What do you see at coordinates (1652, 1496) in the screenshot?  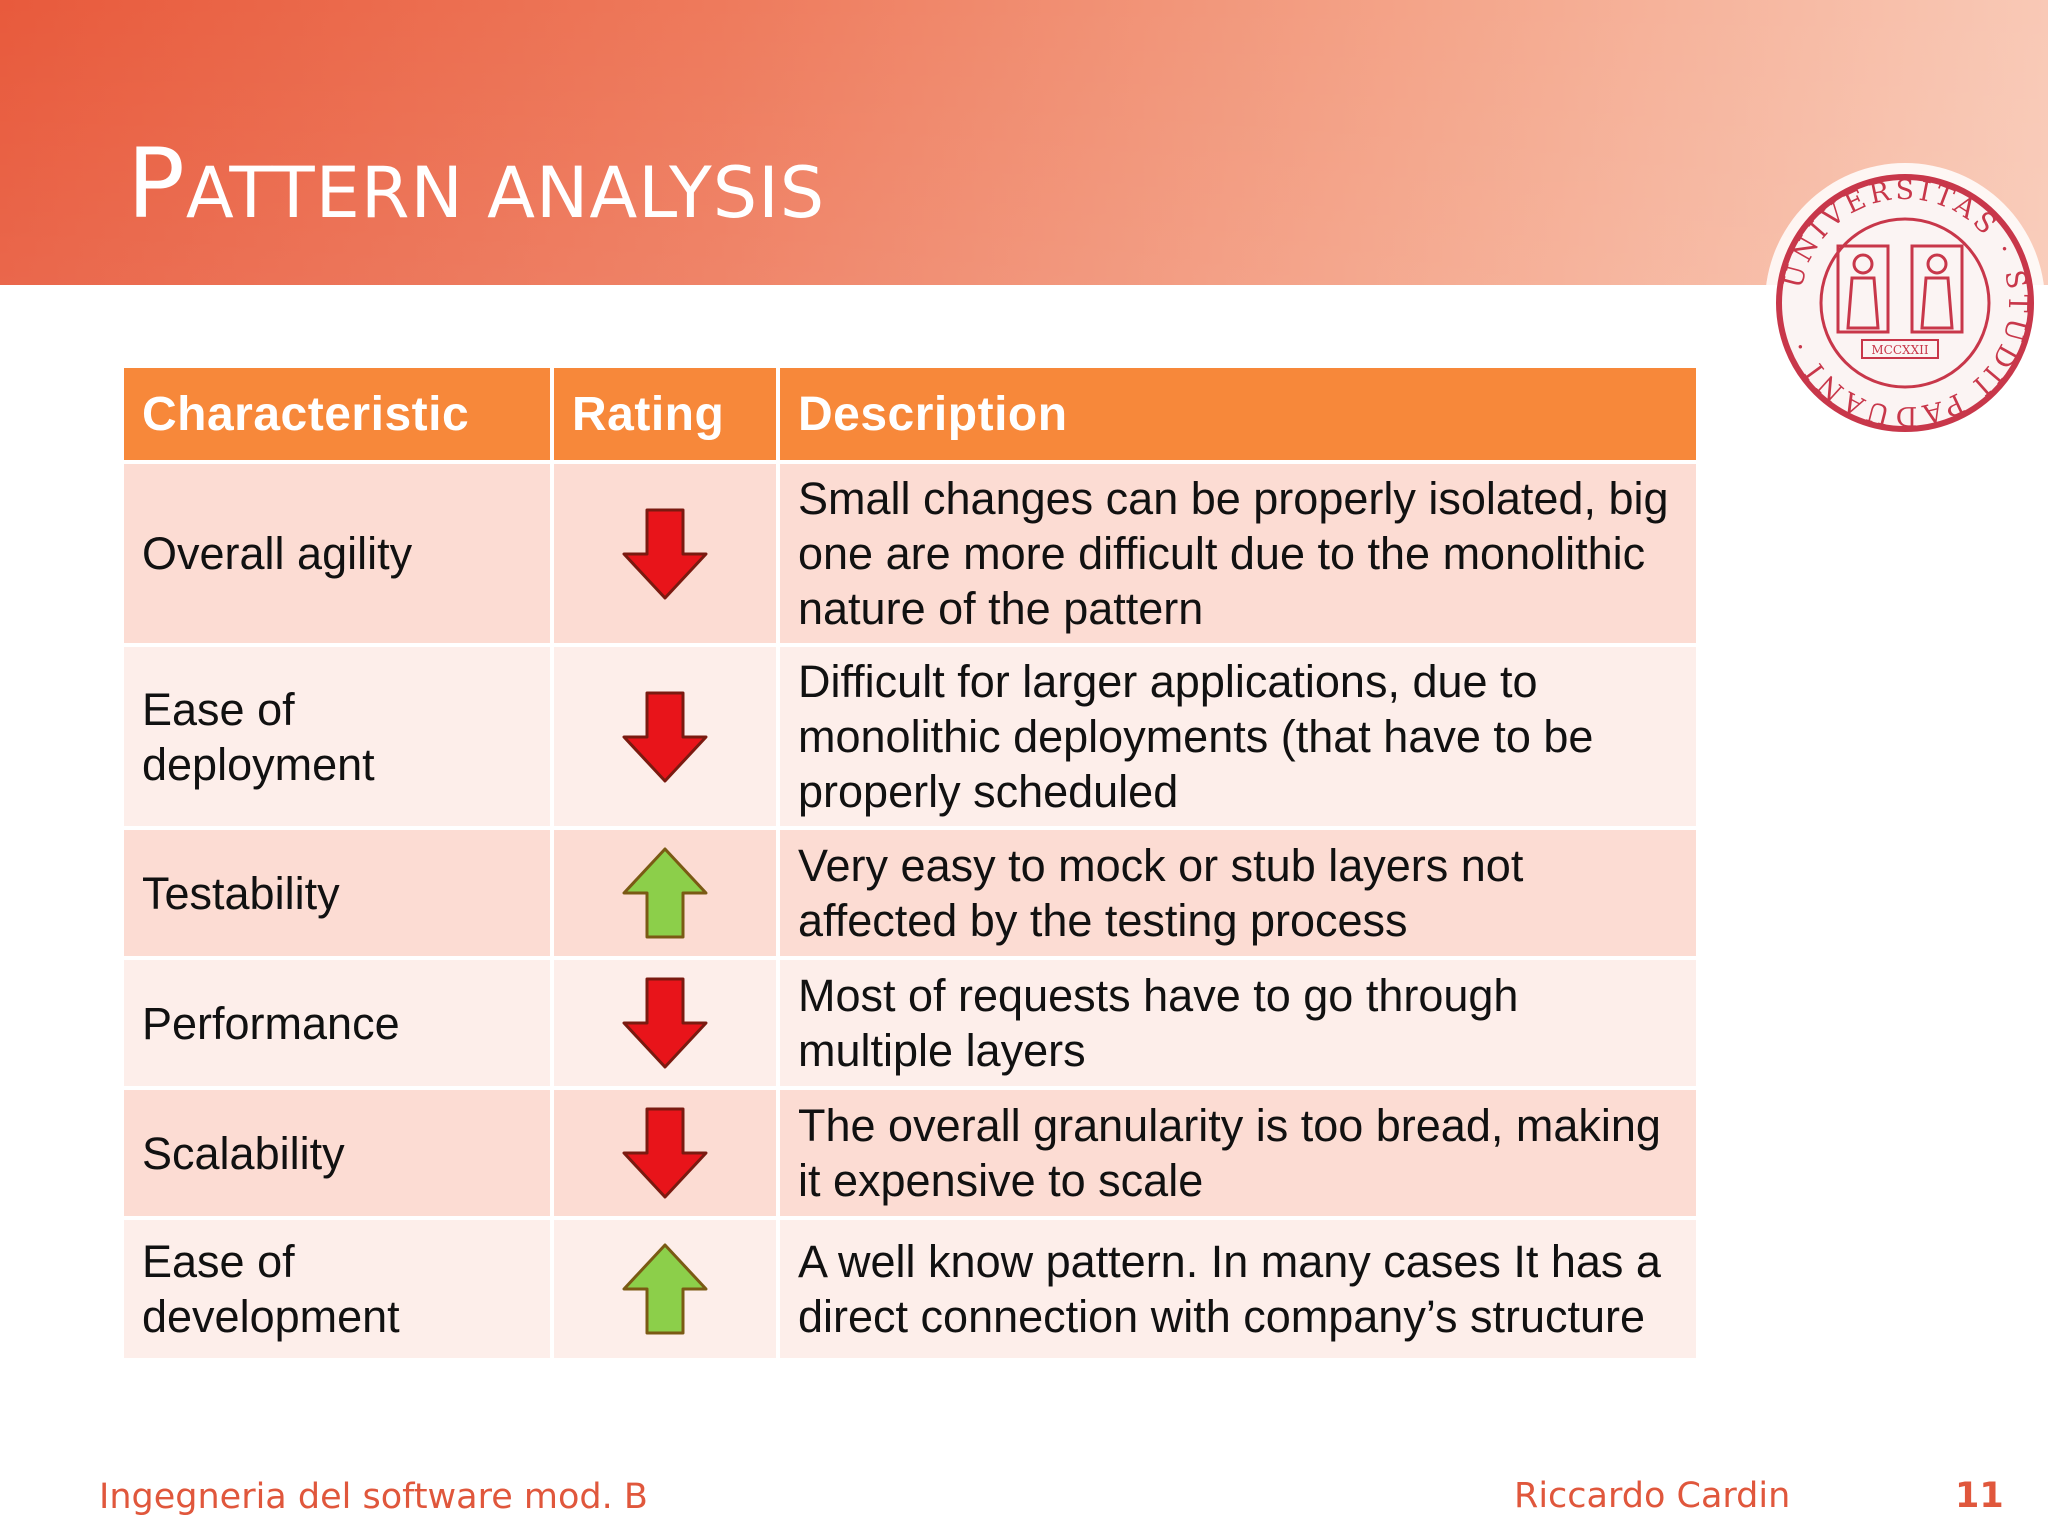 I see `footer-author: Riccardo Cardin` at bounding box center [1652, 1496].